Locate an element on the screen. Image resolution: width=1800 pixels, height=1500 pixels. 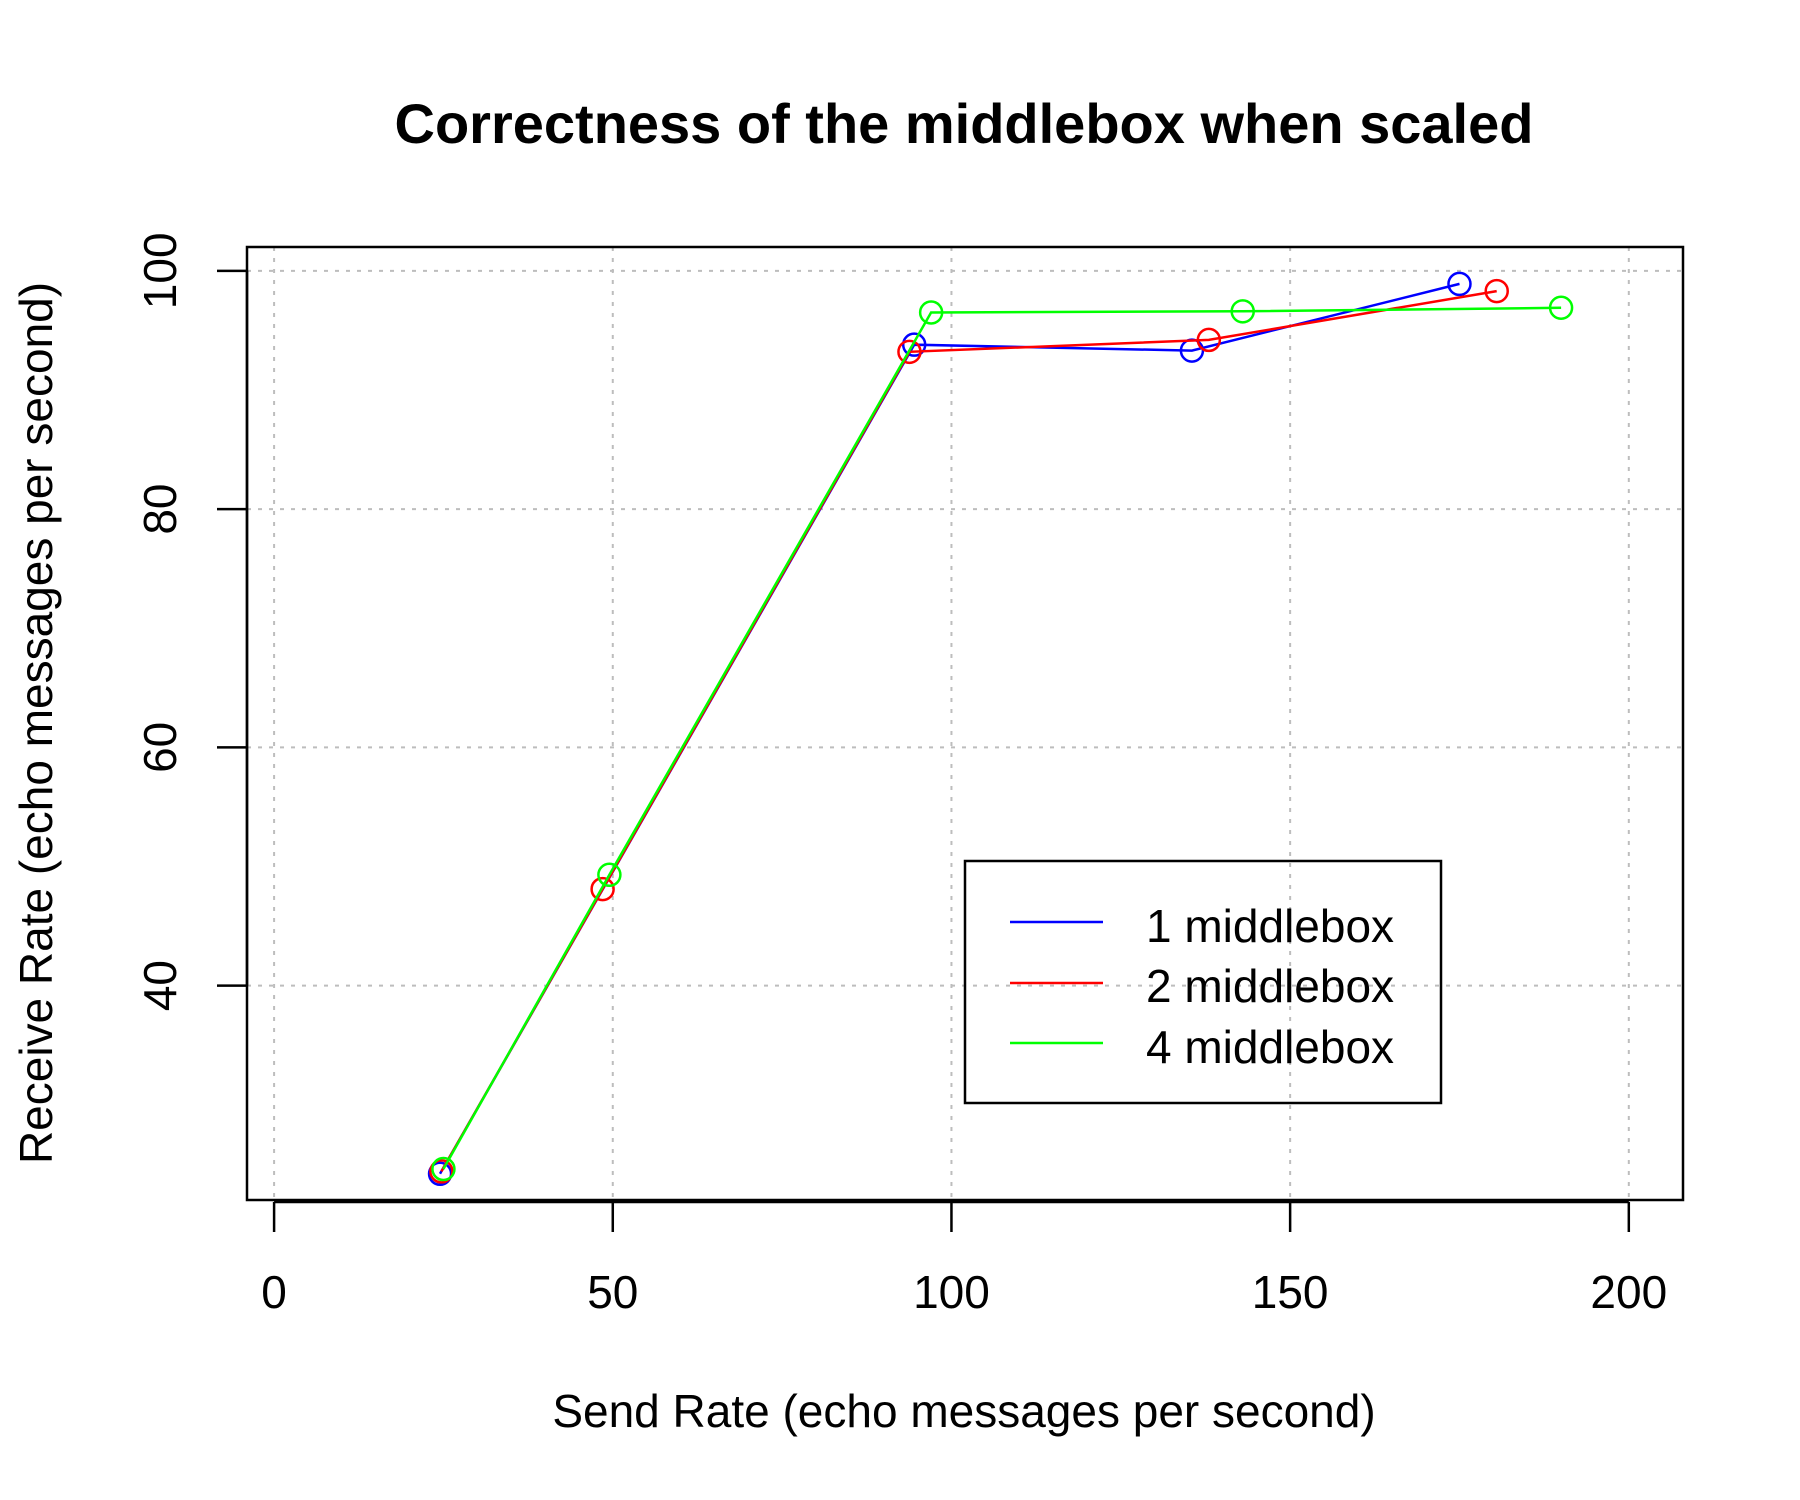
x-tick-label-2: 100 is located at coordinates (951, 1292).